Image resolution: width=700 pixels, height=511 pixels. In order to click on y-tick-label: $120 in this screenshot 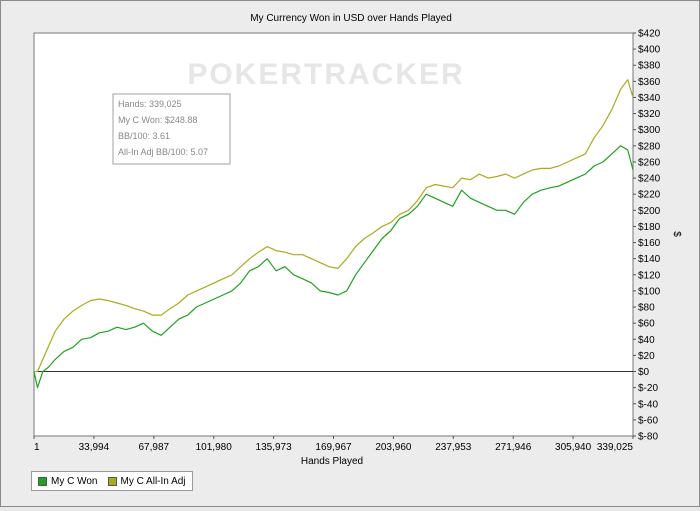, I will do `click(649, 275)`.